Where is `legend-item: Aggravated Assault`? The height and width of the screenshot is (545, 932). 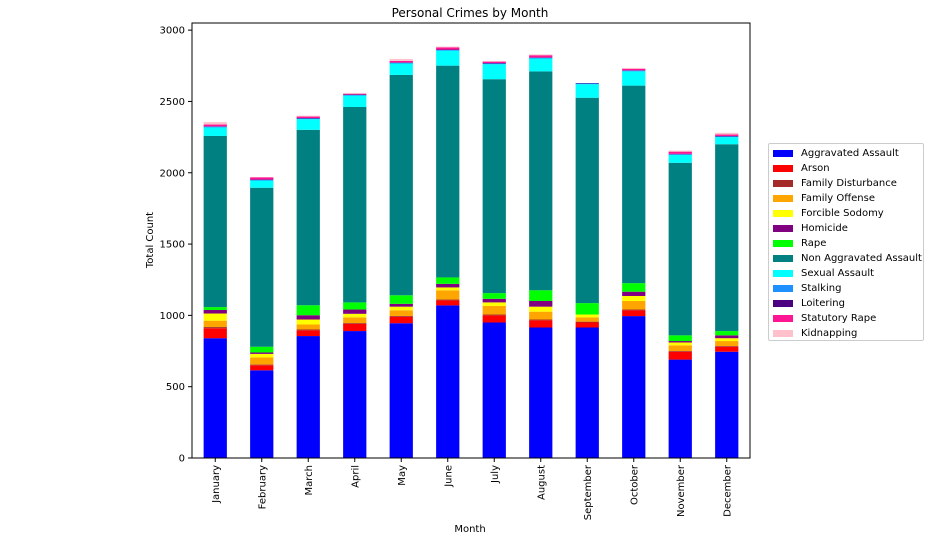
legend-item: Aggravated Assault is located at coordinates (848, 153).